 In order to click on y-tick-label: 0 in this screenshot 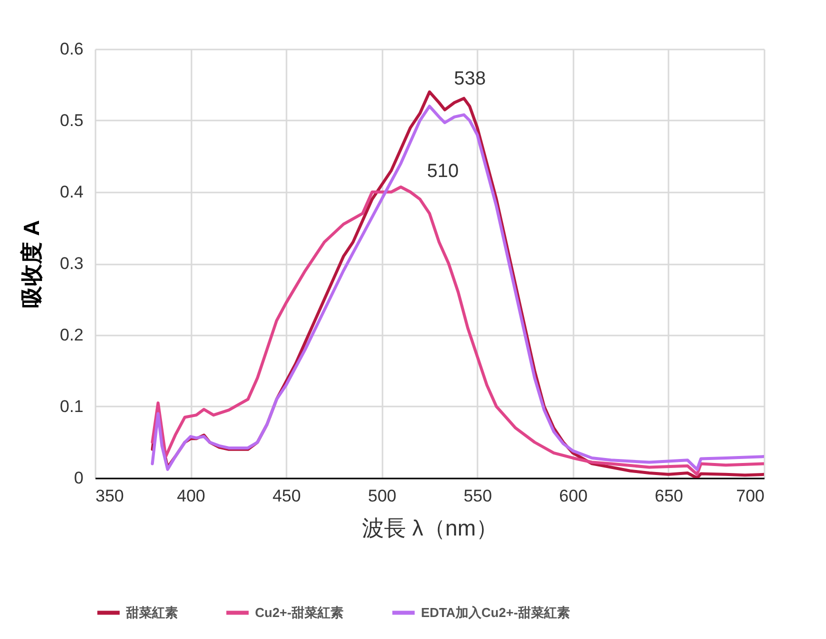, I will do `click(79, 478)`.